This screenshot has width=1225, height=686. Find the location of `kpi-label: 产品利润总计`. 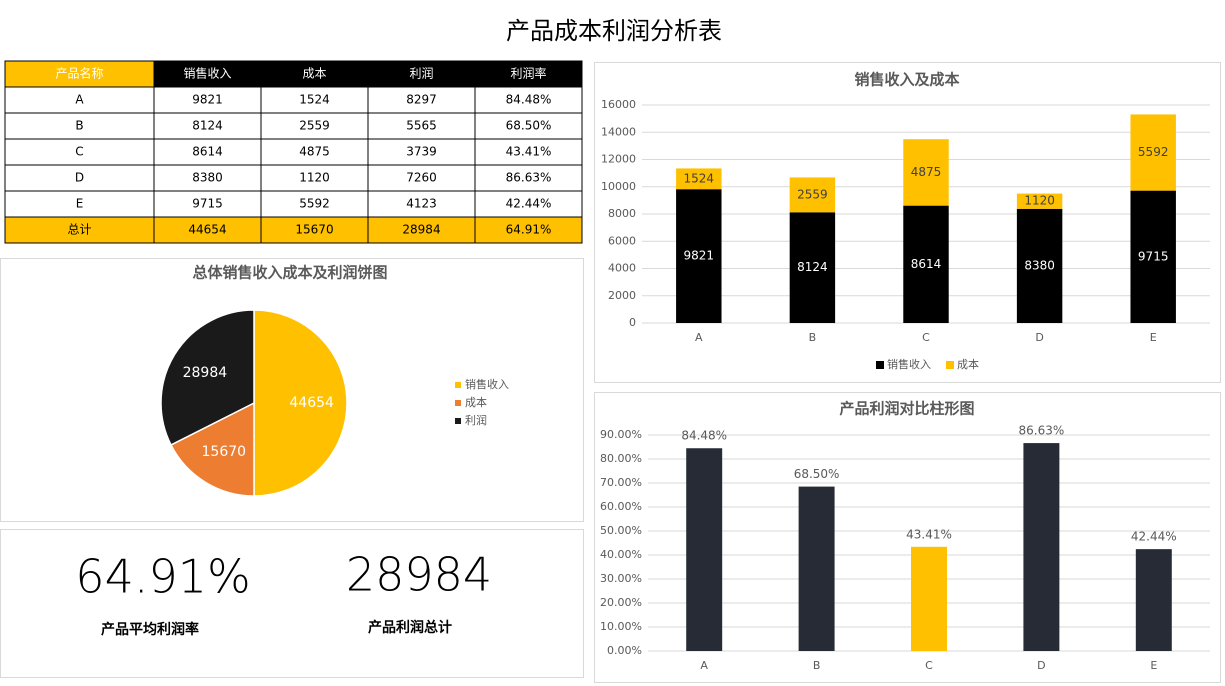

kpi-label: 产品利润总计 is located at coordinates (410, 627).